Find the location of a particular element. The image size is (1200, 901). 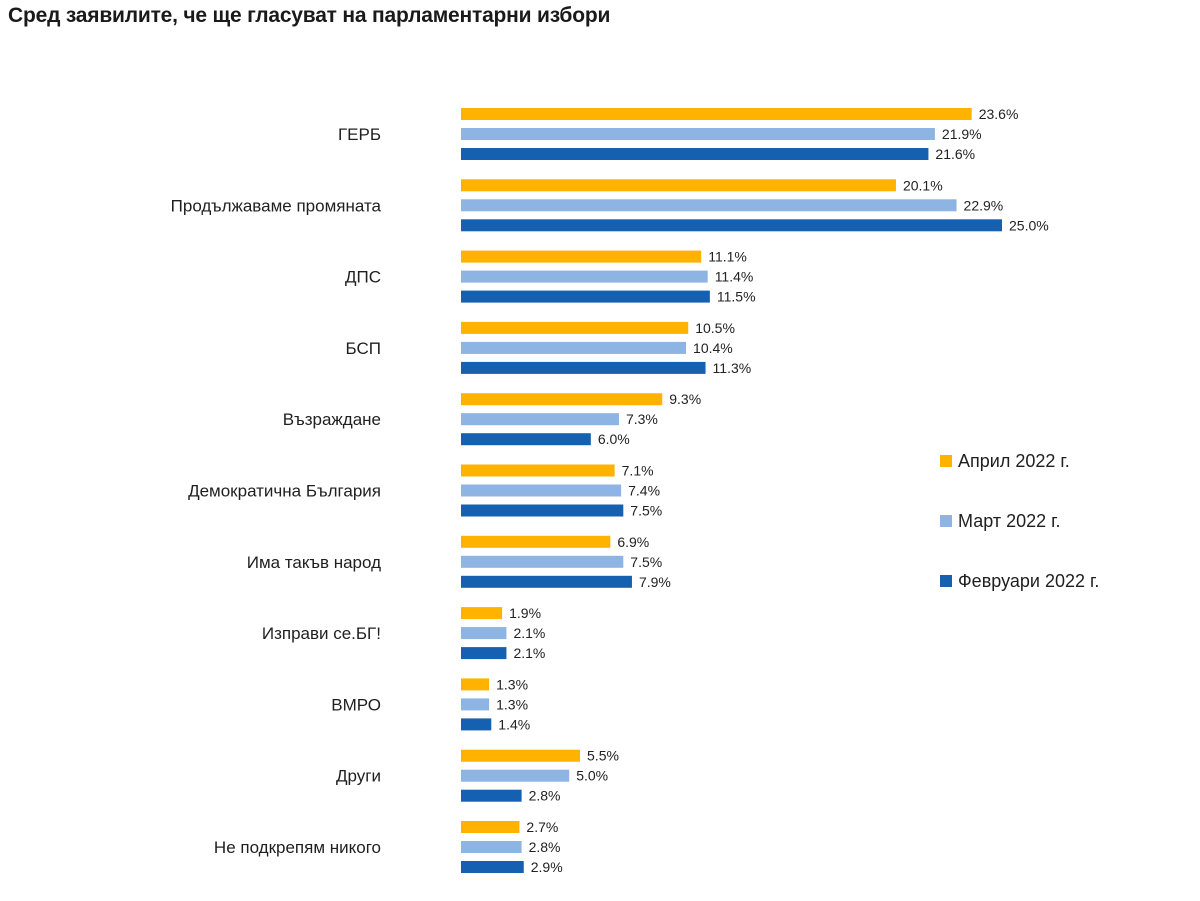

data-label: 7.9% is located at coordinates (655, 582).